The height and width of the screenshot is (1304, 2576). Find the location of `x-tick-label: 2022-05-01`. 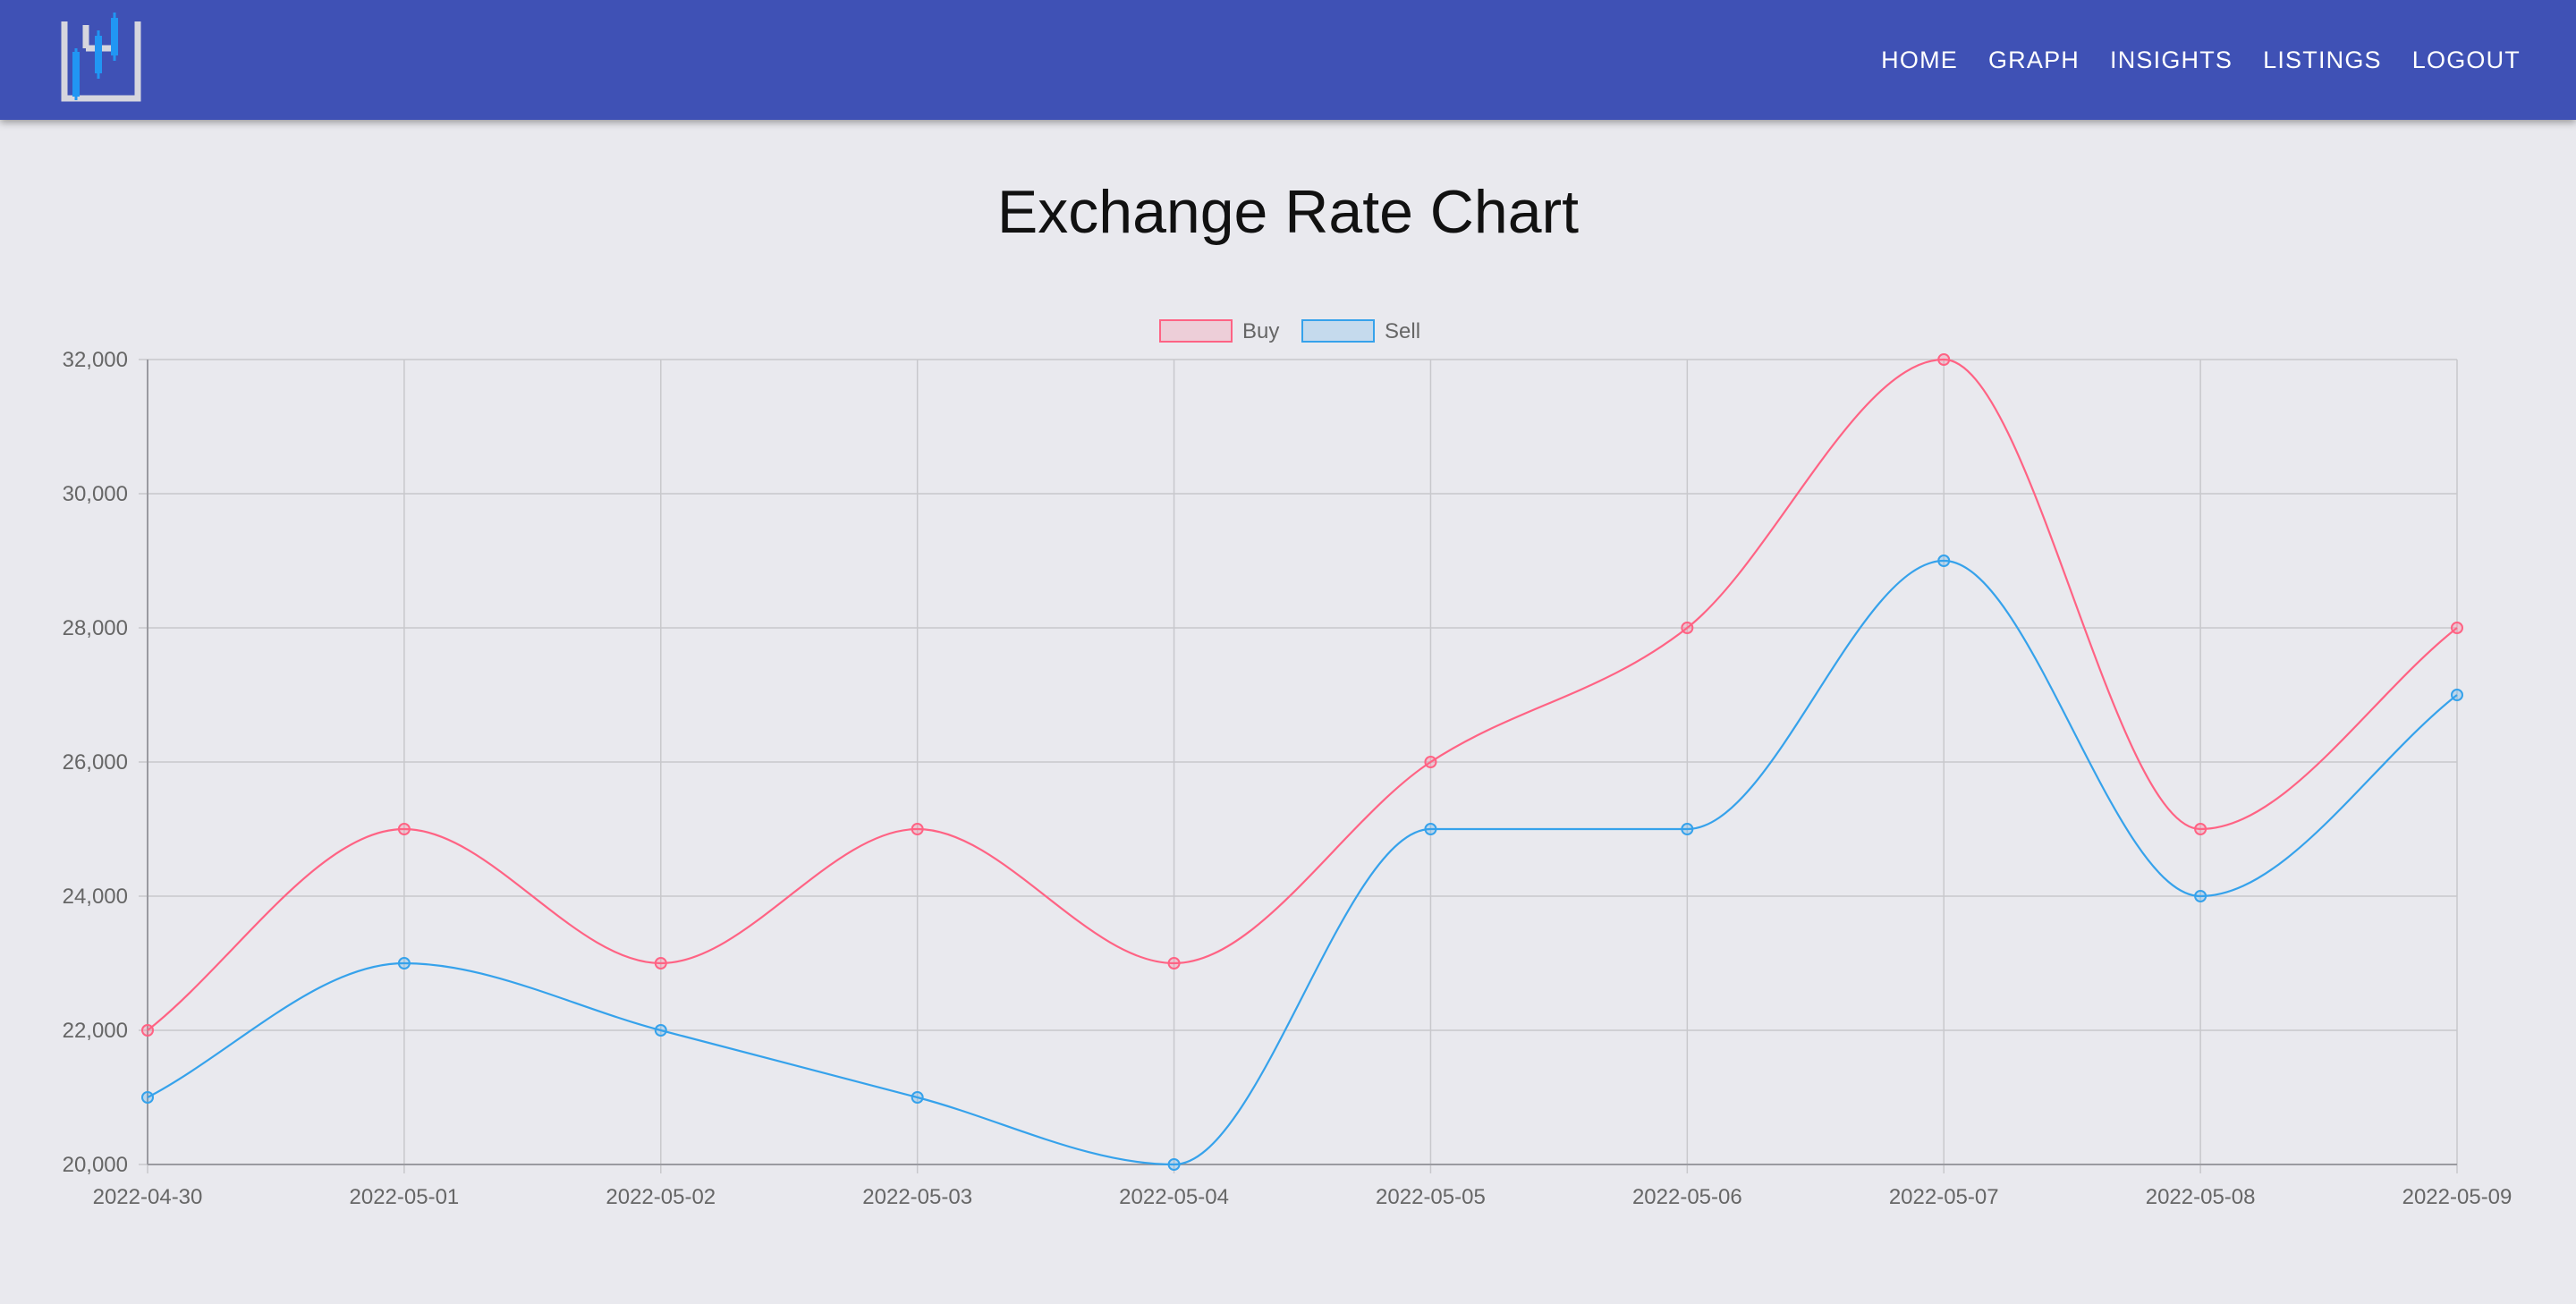

x-tick-label: 2022-05-01 is located at coordinates (405, 1197).